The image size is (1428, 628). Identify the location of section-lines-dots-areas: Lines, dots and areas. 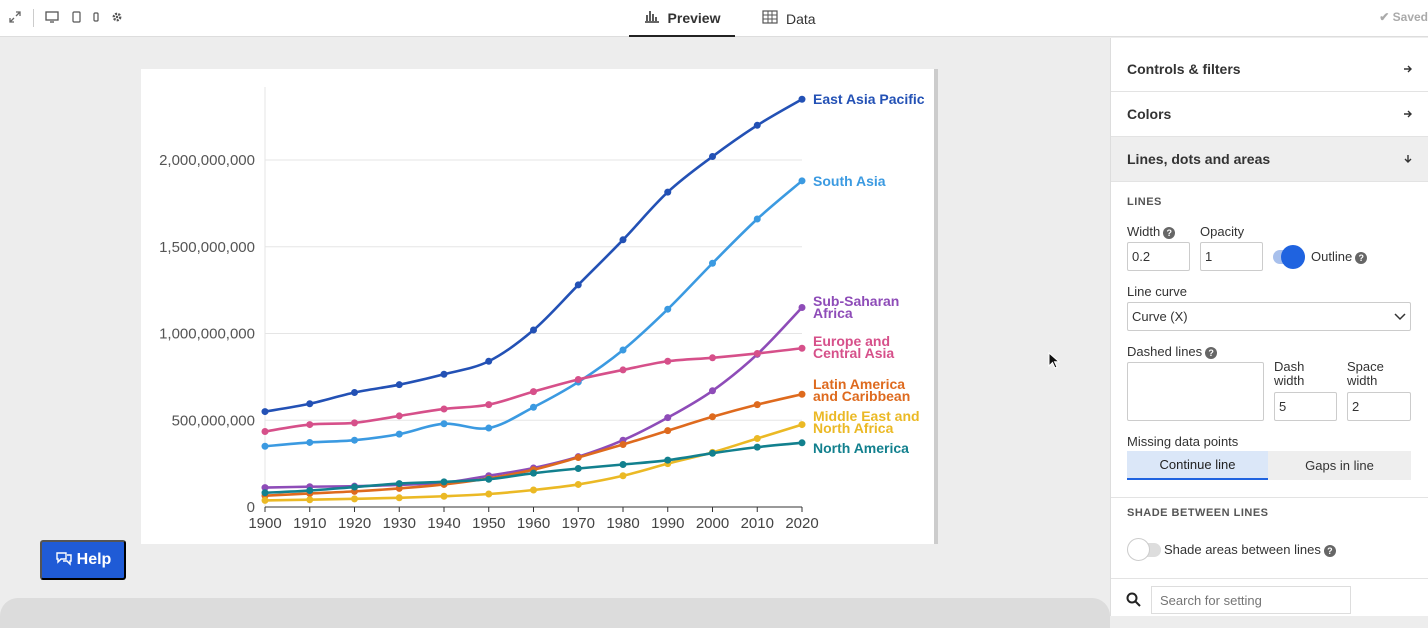
(1269, 159).